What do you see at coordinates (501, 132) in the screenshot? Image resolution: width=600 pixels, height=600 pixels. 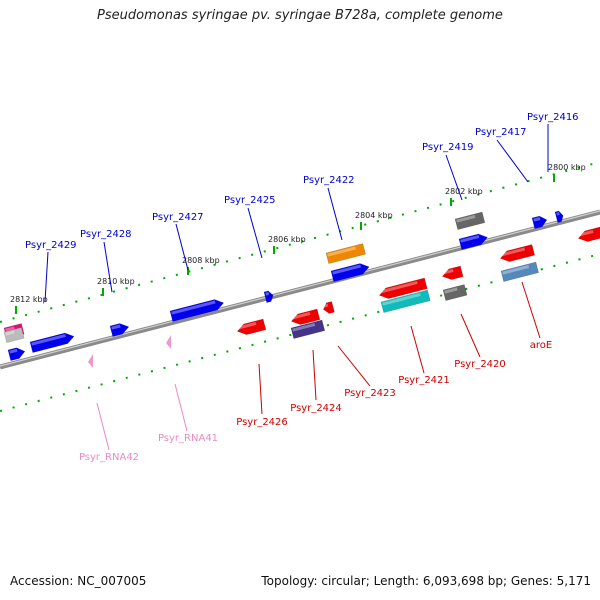 I see `gene-label: Psyr_2417` at bounding box center [501, 132].